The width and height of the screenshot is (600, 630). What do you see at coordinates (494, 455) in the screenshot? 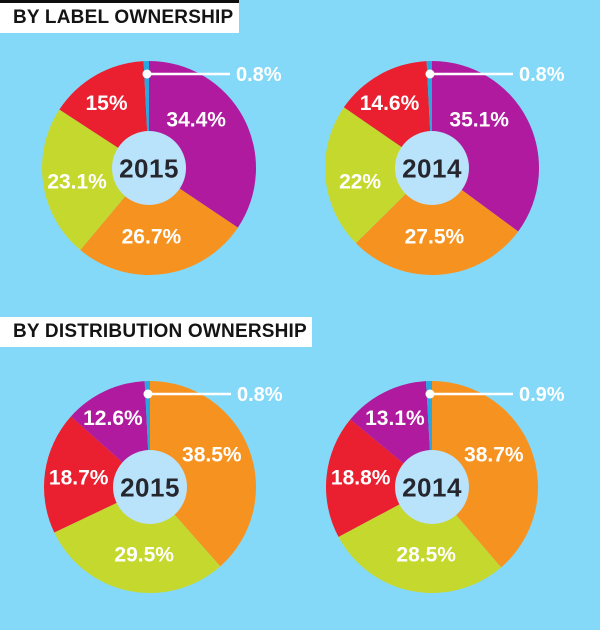
I see `slice-percent-label: 38.7%` at bounding box center [494, 455].